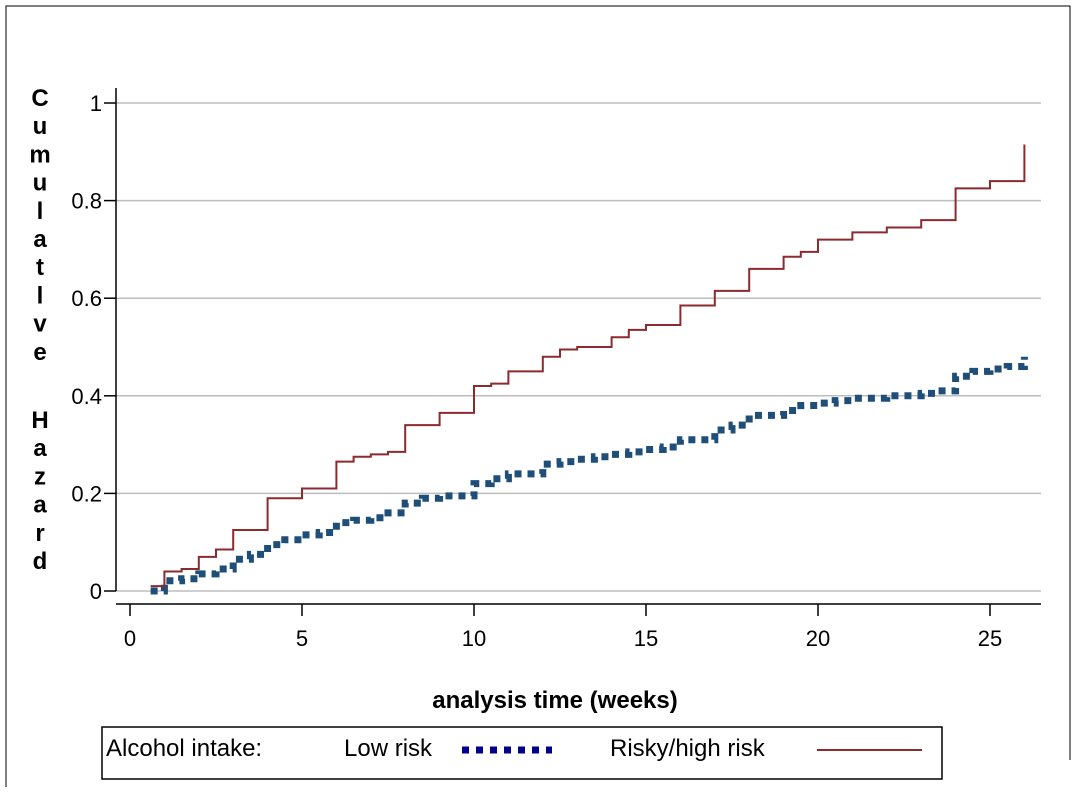 The width and height of the screenshot is (1076, 792). I want to click on y-axis-title-letter-12: a, so click(40, 448).